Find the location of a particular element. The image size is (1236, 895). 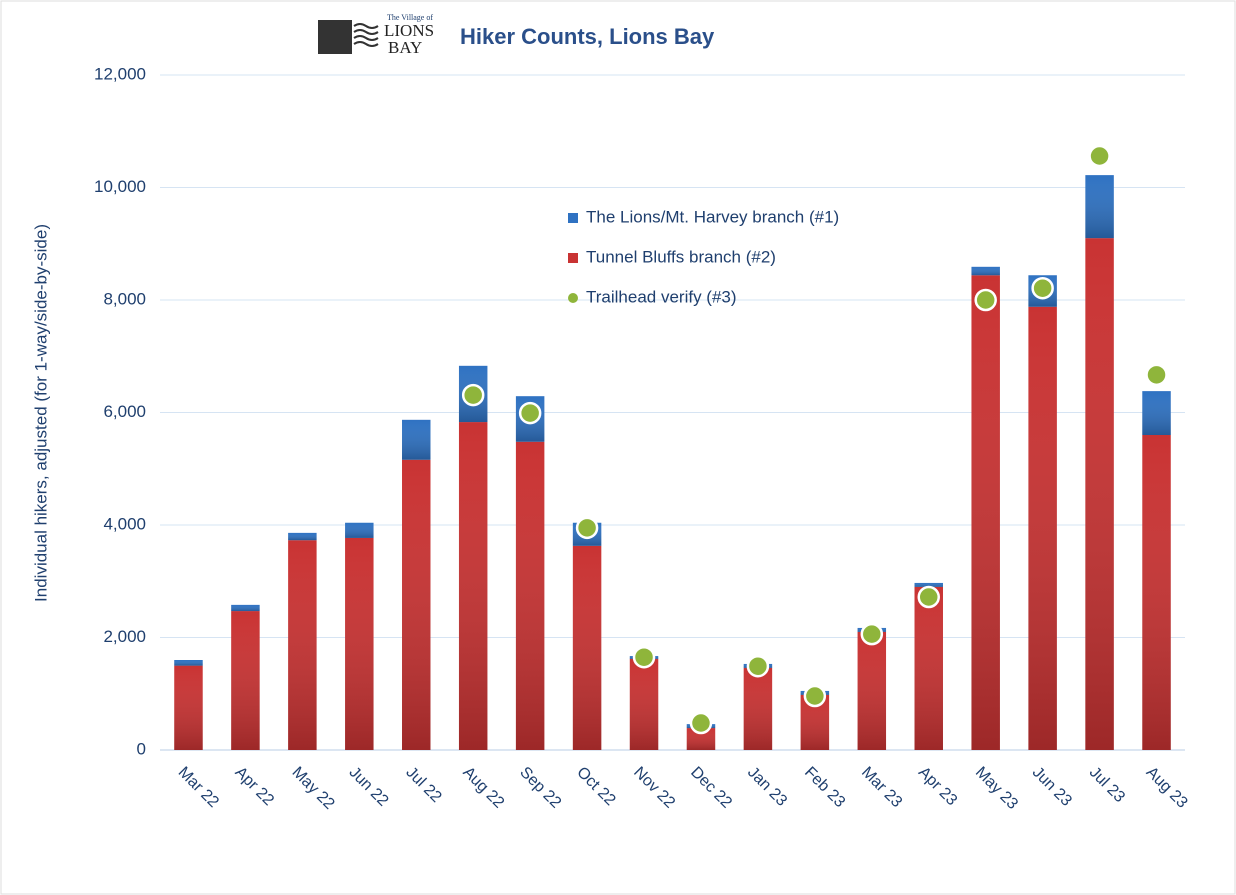

x-tick-label: Nov 22 is located at coordinates (654, 788).